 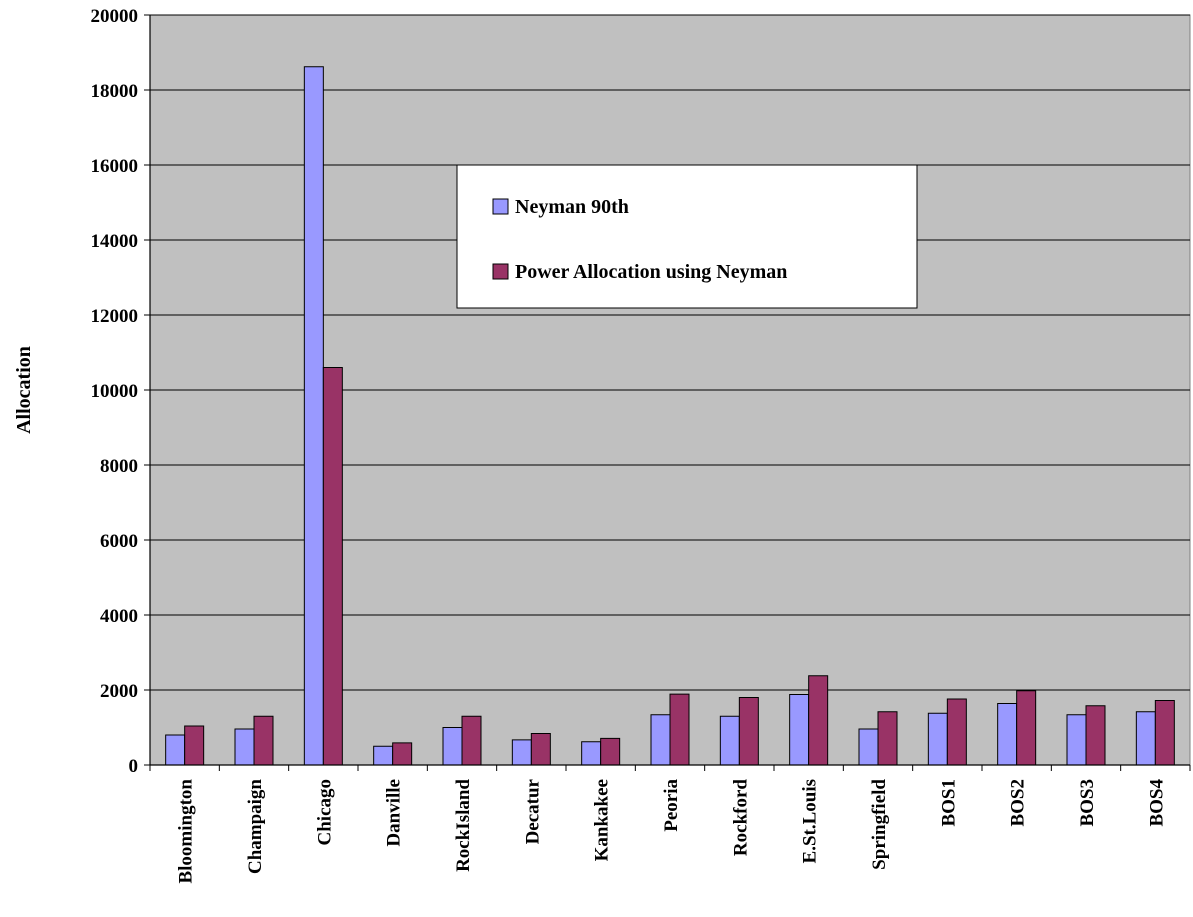 I want to click on legend: Neyman 90th Power Allocation using Neyman, so click(x=687, y=236).